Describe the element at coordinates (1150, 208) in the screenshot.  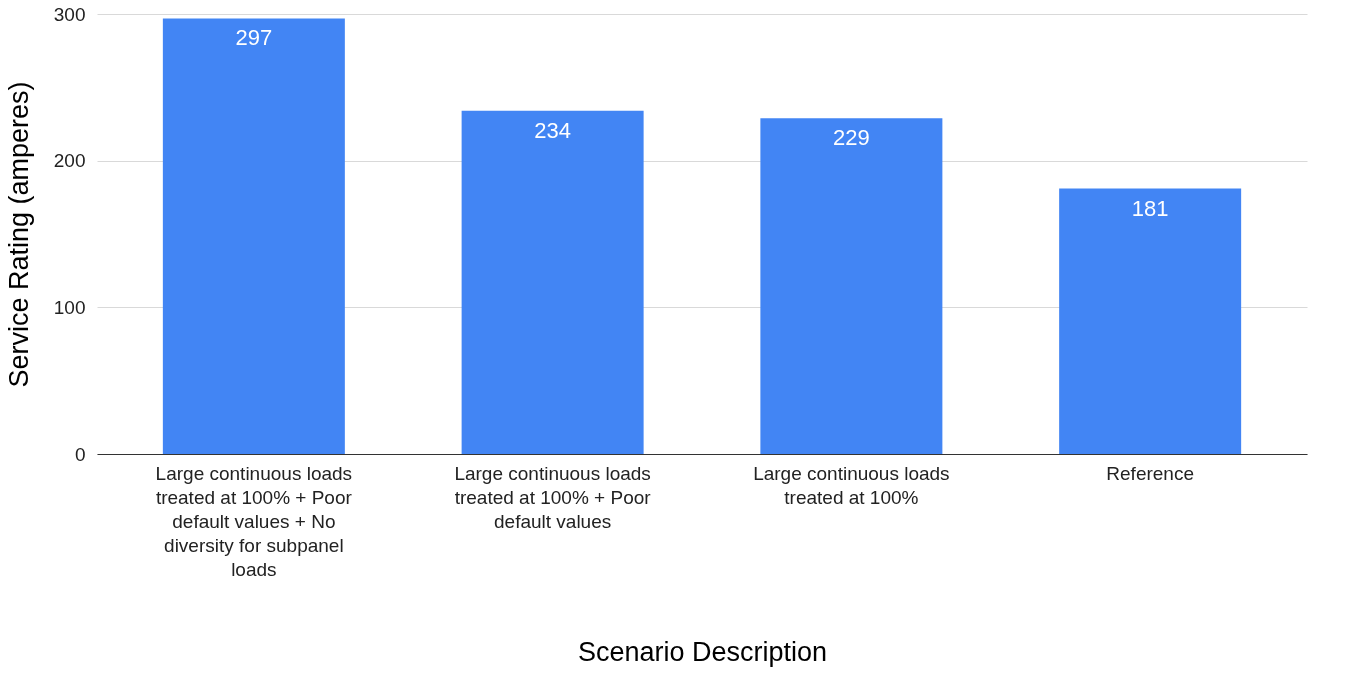
I see `data-label: 181` at that location.